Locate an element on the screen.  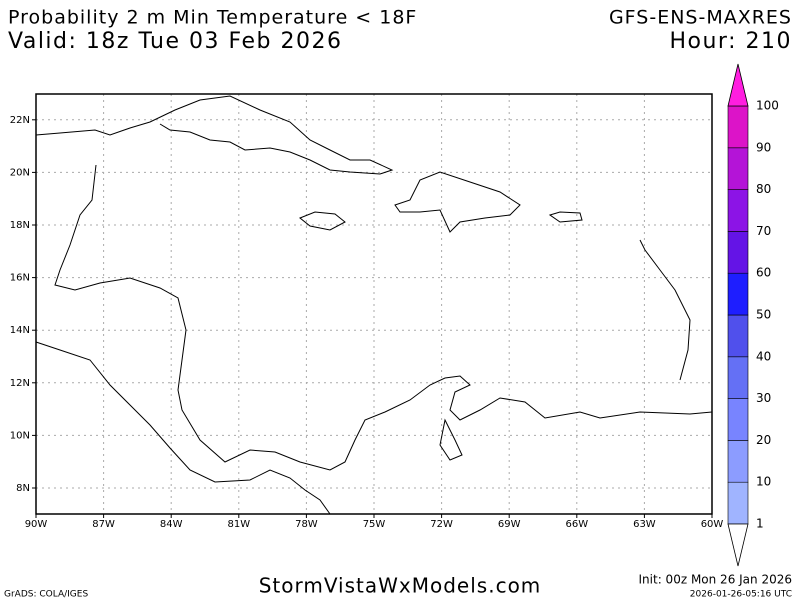
model-name: GFS-ENS-MAXRES is located at coordinates (700, 18).